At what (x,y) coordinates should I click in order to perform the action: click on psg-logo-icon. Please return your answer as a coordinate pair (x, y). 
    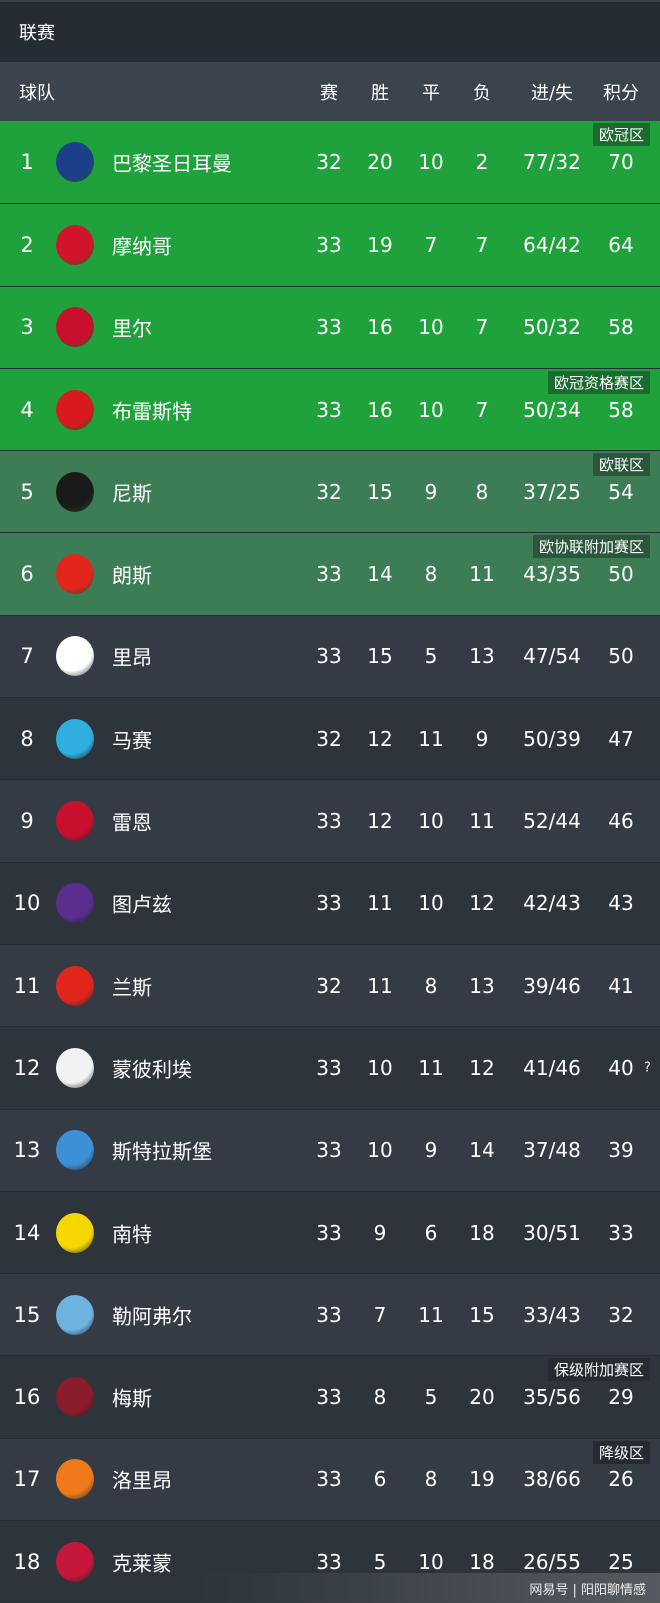
    Looking at the image, I should click on (75, 162).